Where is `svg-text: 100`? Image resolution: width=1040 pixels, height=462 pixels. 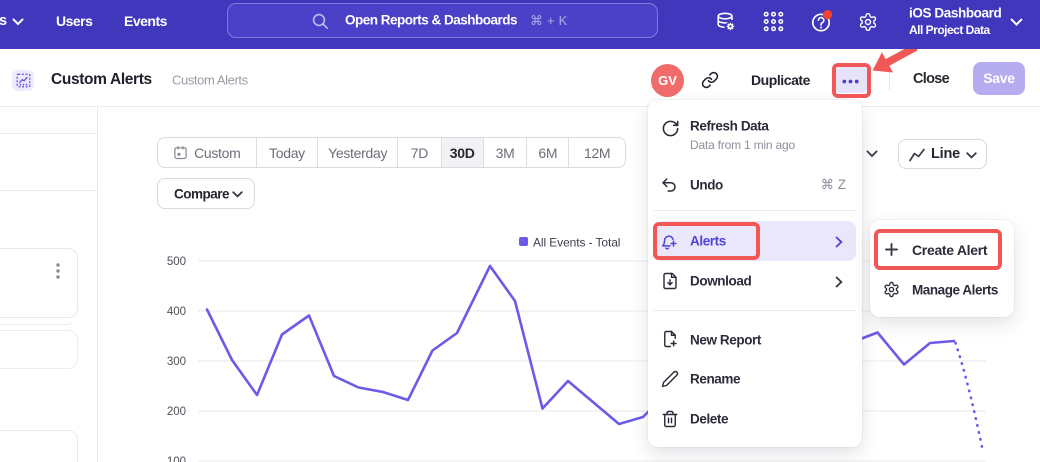
svg-text: 100 is located at coordinates (176, 459).